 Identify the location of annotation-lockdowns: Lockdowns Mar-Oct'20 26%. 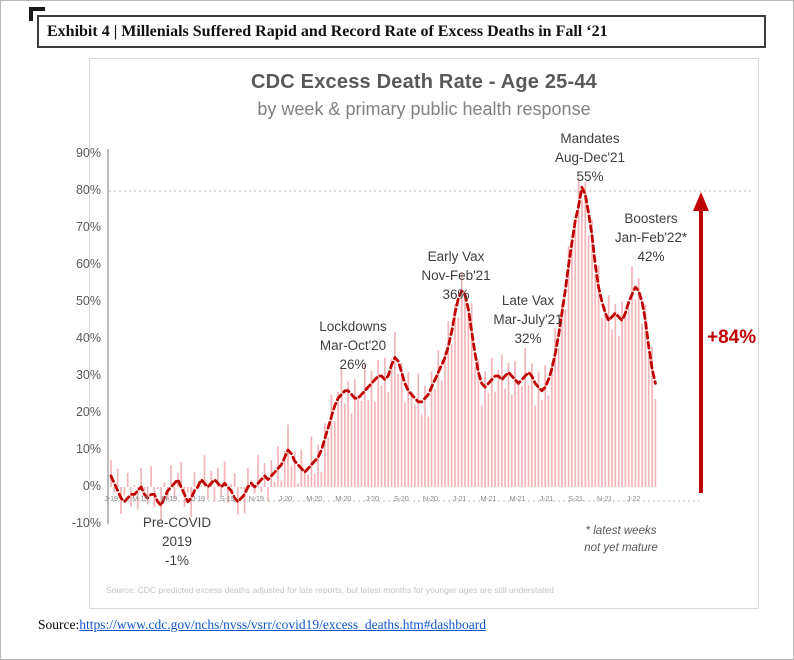
(353, 345).